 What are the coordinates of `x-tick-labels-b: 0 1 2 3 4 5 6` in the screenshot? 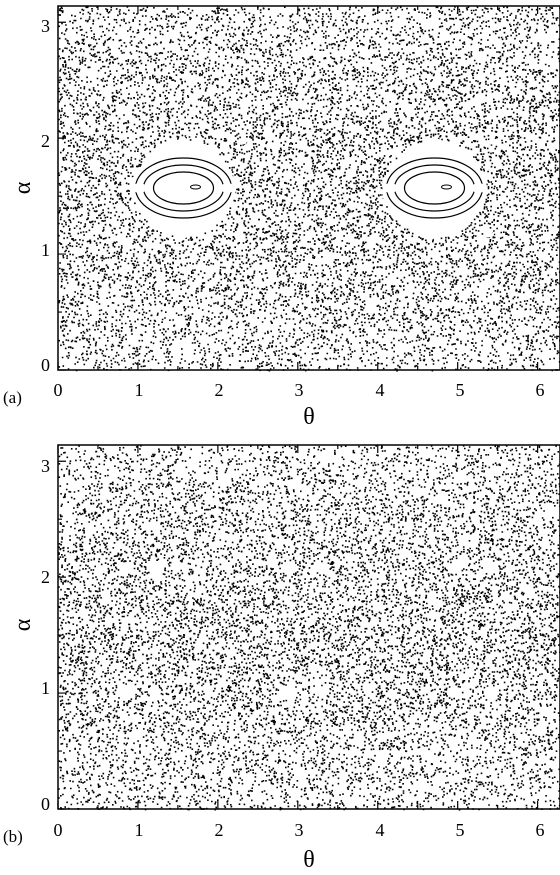 It's located at (299, 830).